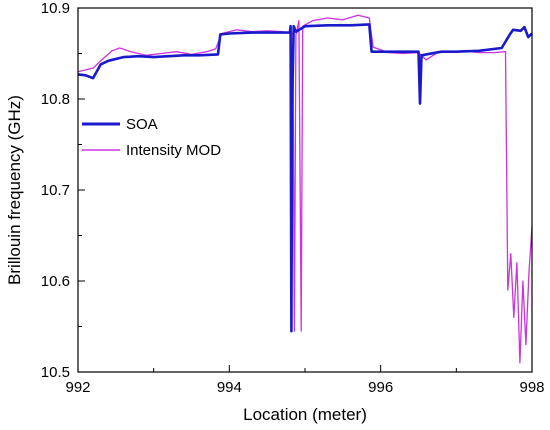 This screenshot has width=550, height=430. What do you see at coordinates (380, 387) in the screenshot?
I see `x-tick-label: 996` at bounding box center [380, 387].